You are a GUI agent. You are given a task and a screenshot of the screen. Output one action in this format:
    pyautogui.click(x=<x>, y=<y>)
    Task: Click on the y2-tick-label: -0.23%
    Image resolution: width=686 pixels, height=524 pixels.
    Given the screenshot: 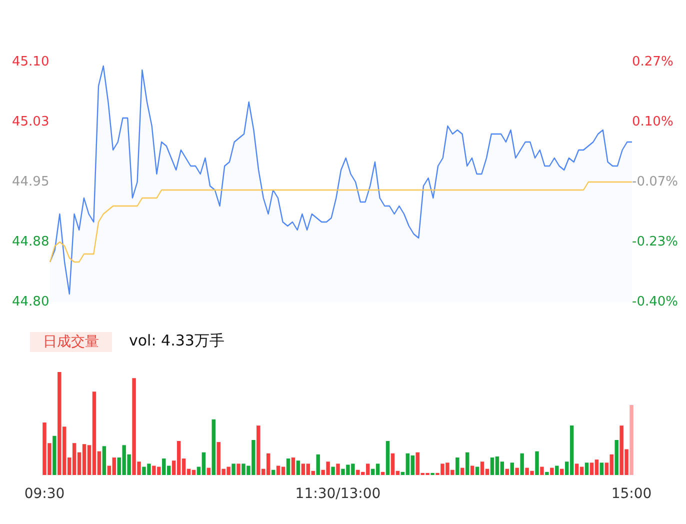 What is the action you would take?
    pyautogui.click(x=655, y=242)
    